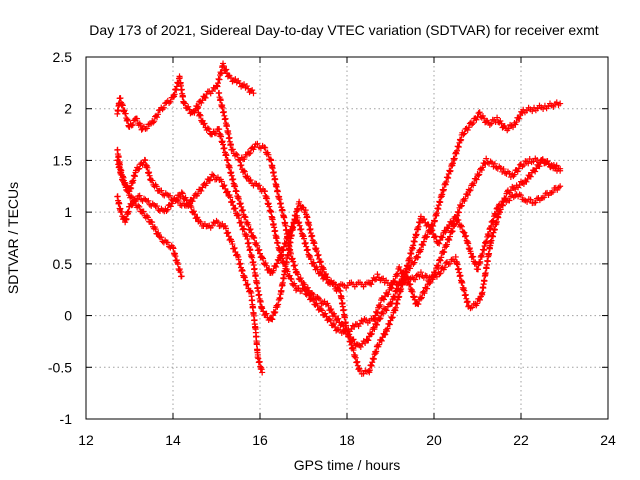 The width and height of the screenshot is (640, 480). Describe the element at coordinates (68, 212) in the screenshot. I see `y-tick-label: 1` at that location.